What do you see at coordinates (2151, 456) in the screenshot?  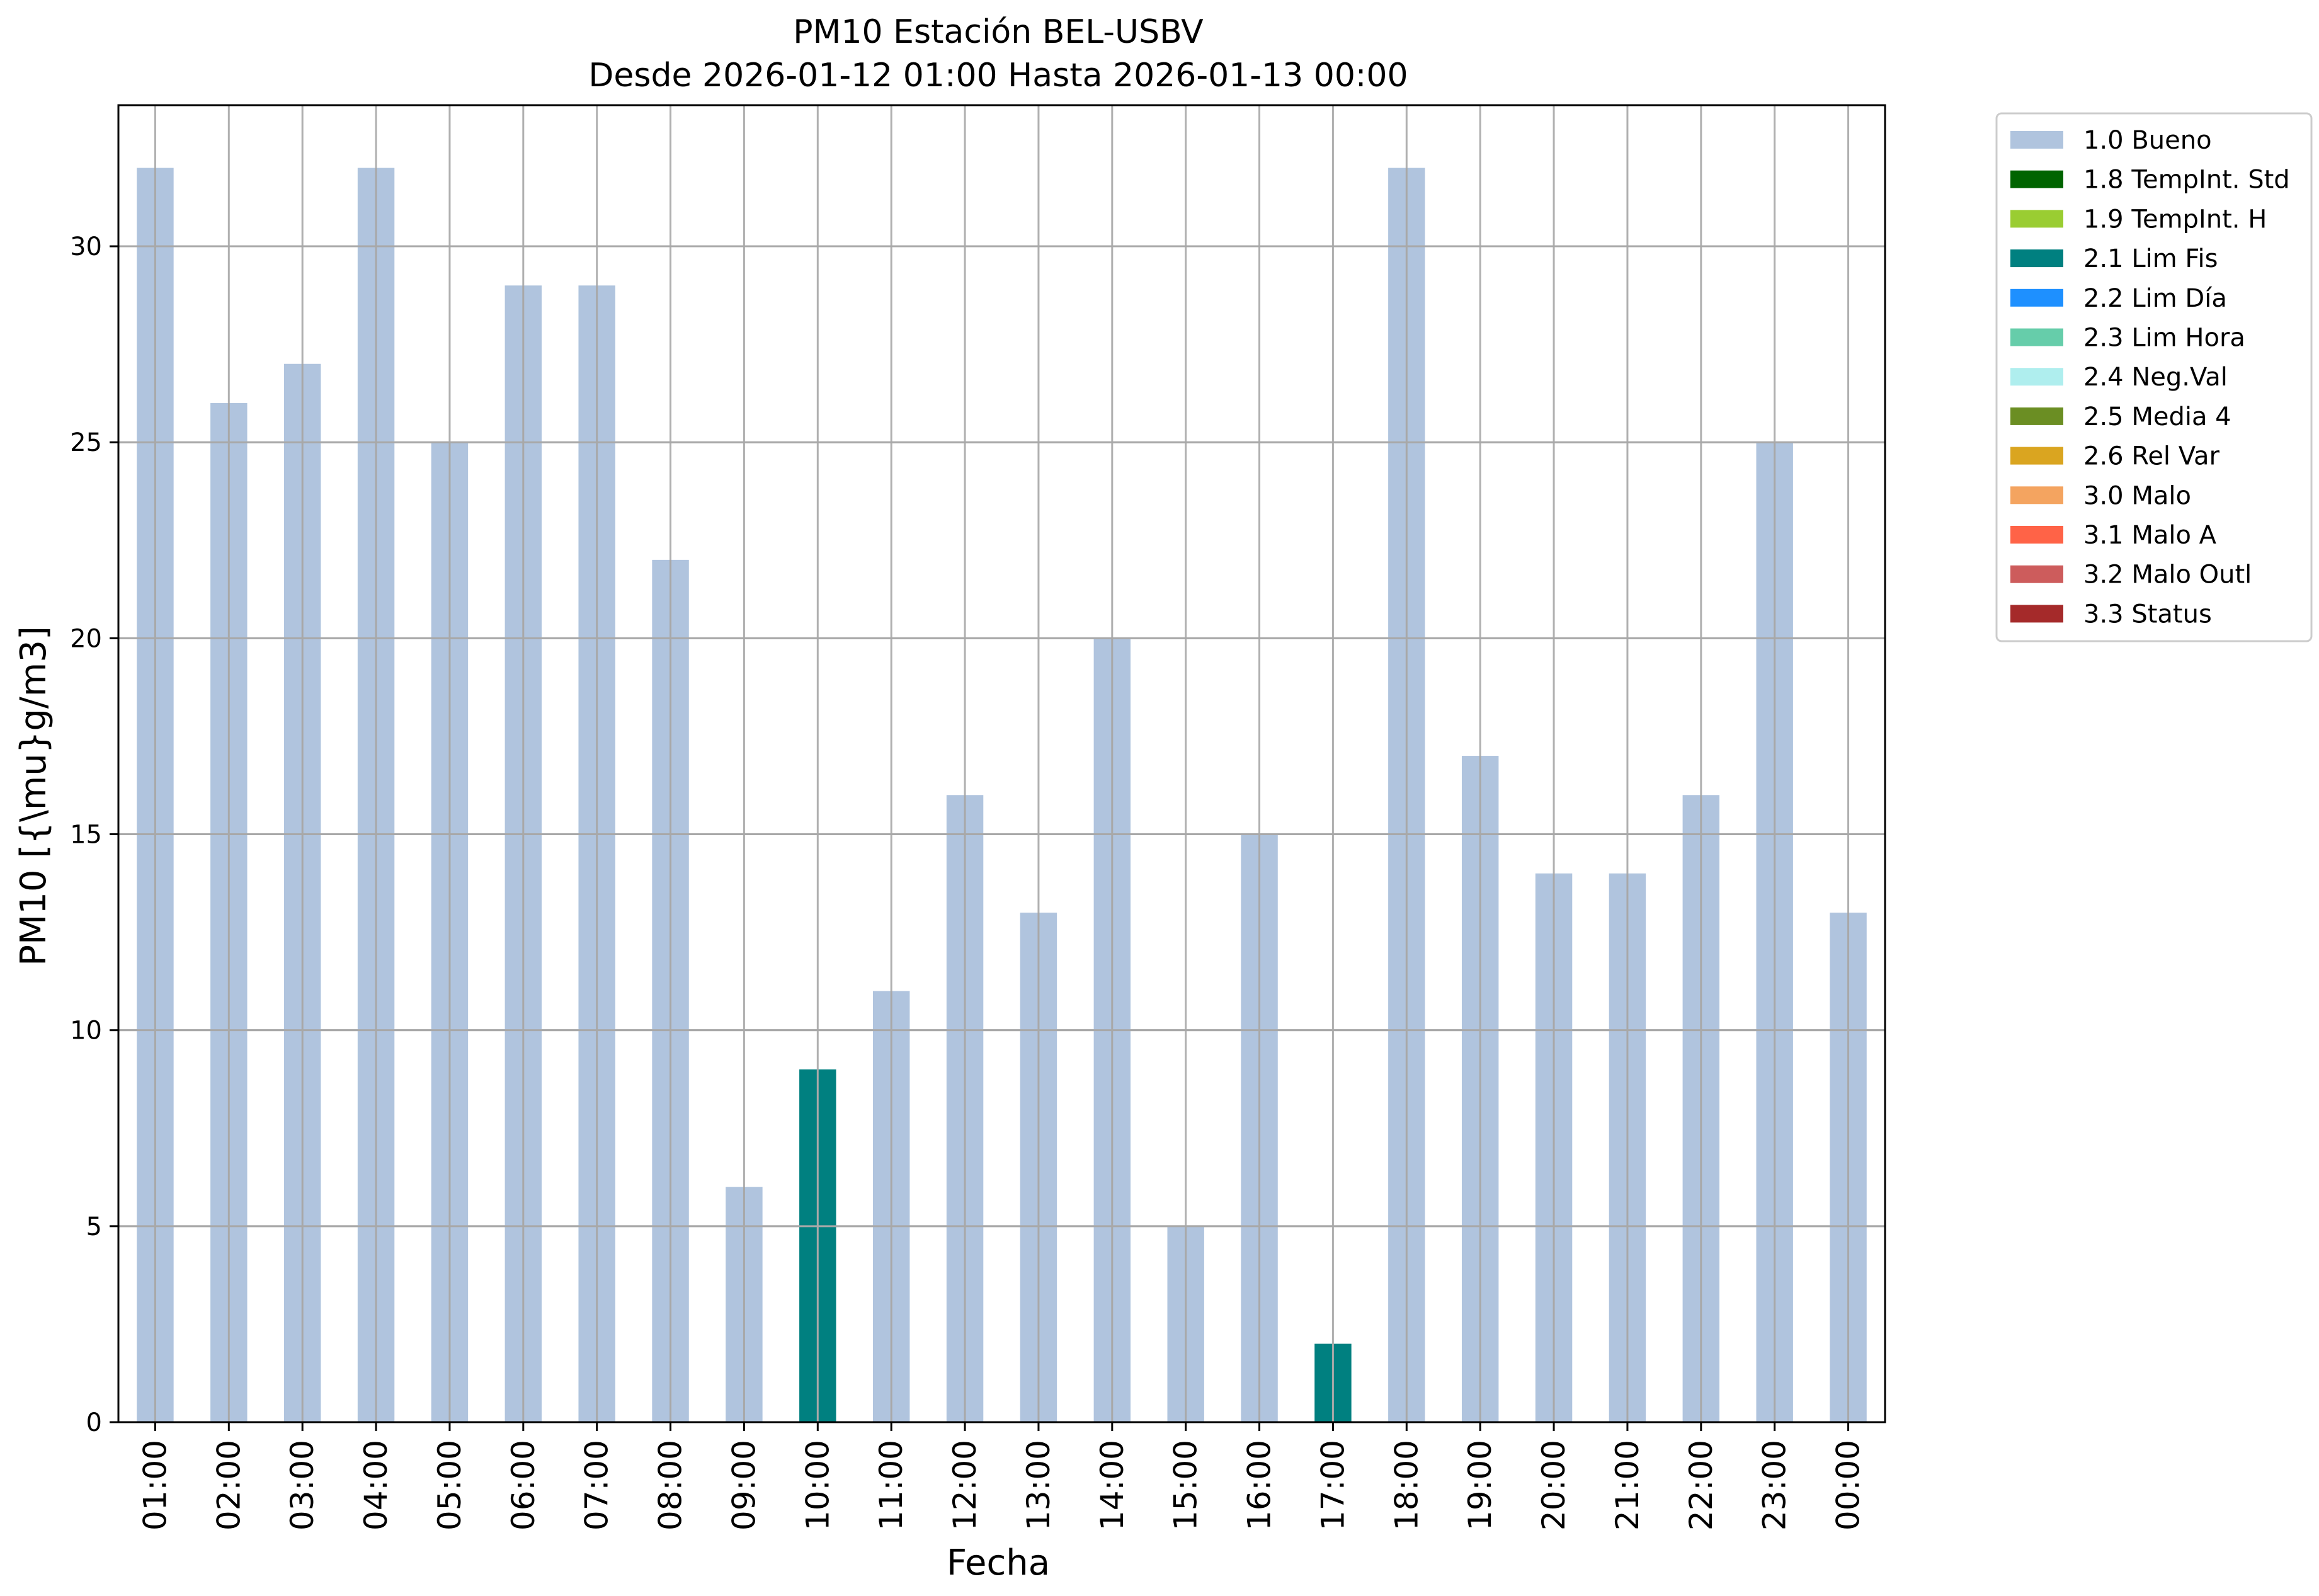 I see `legend-label: 2.6 Rel Var` at bounding box center [2151, 456].